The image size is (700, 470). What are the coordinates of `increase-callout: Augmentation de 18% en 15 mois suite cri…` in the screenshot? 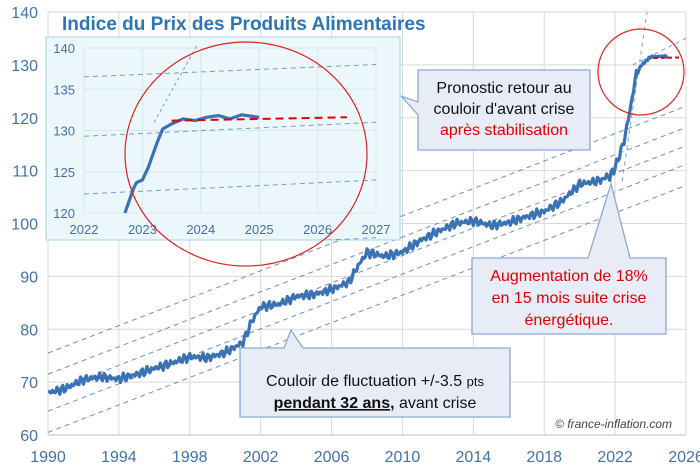 It's located at (569, 258).